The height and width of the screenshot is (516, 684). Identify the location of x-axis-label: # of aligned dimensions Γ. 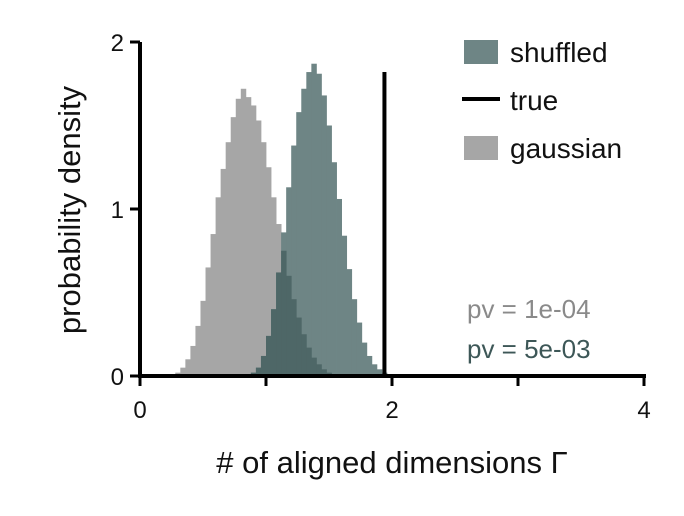
(391, 462).